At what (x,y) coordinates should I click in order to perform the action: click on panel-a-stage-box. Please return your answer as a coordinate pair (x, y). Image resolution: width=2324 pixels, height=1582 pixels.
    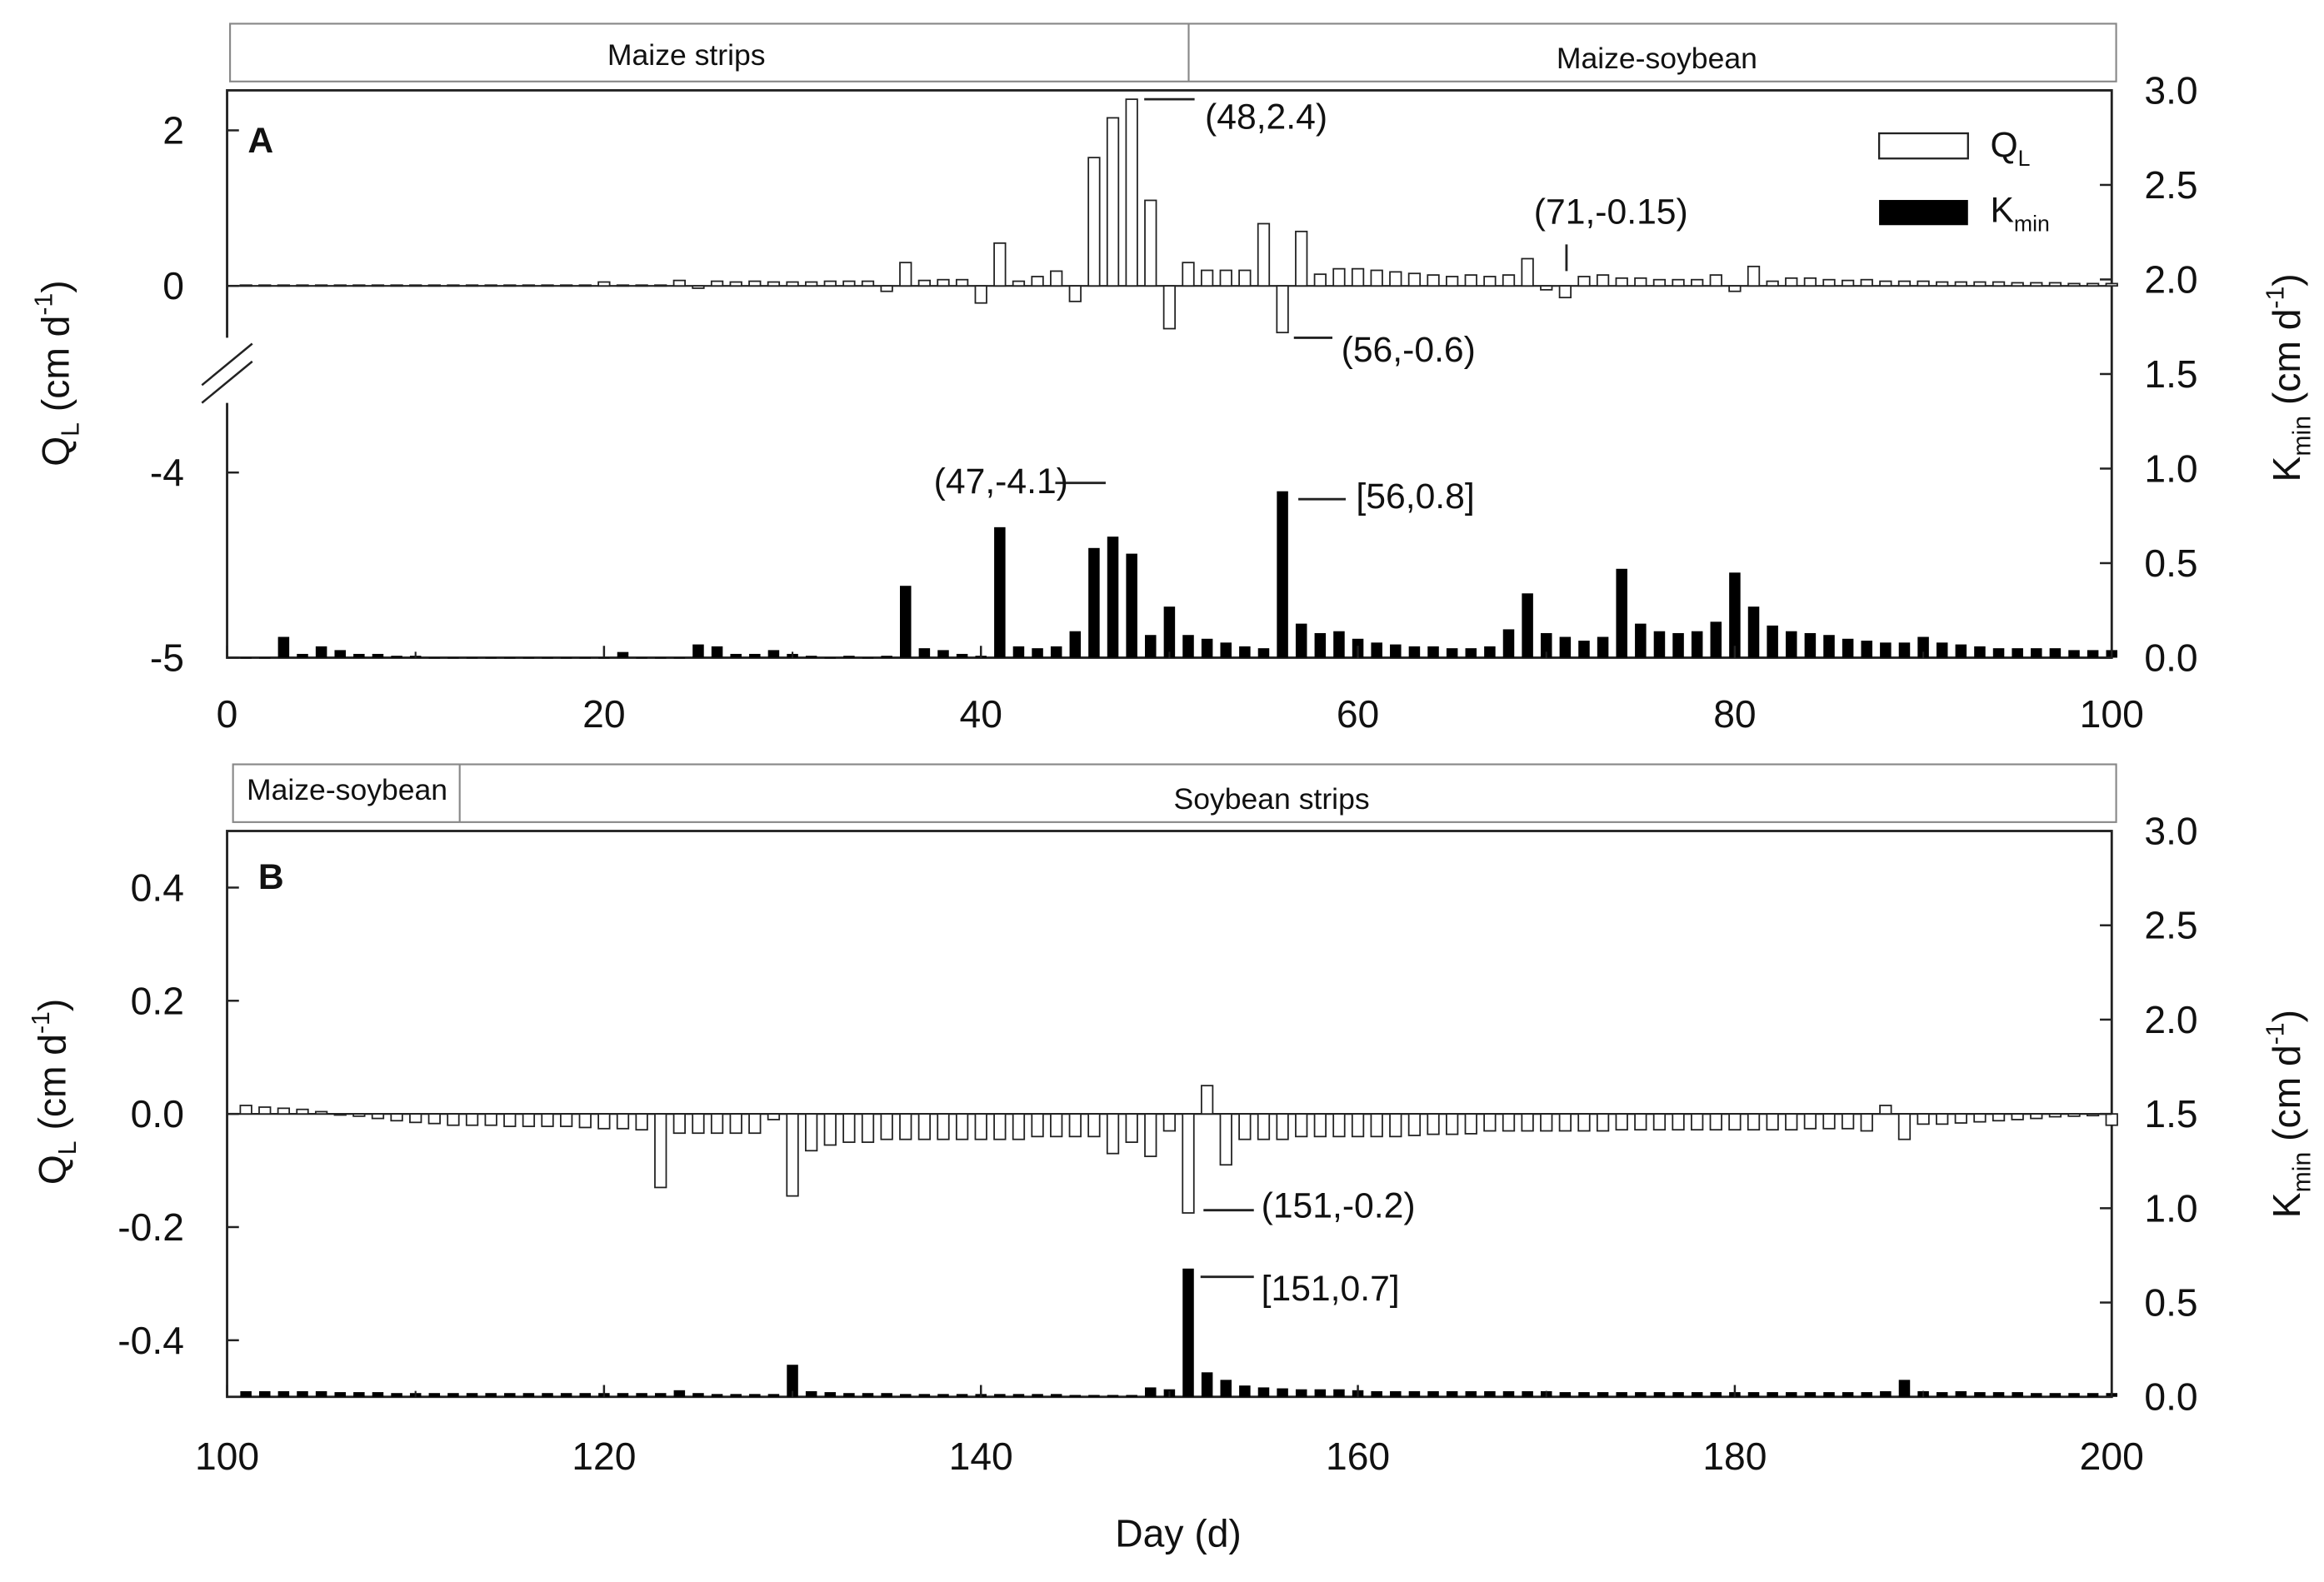
    Looking at the image, I should click on (1173, 52).